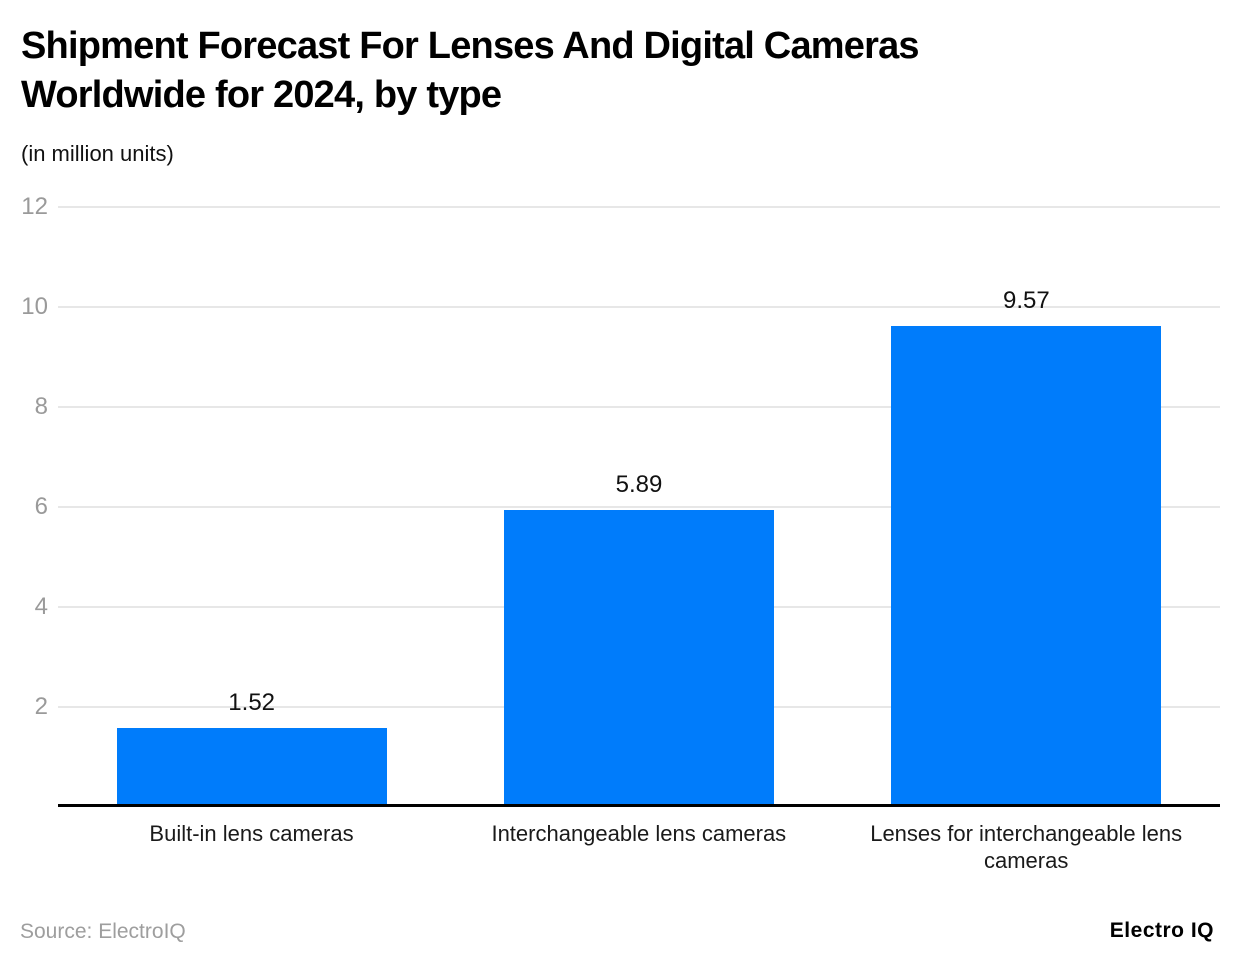  I want to click on y-axis-tick-label: 12, so click(34, 206).